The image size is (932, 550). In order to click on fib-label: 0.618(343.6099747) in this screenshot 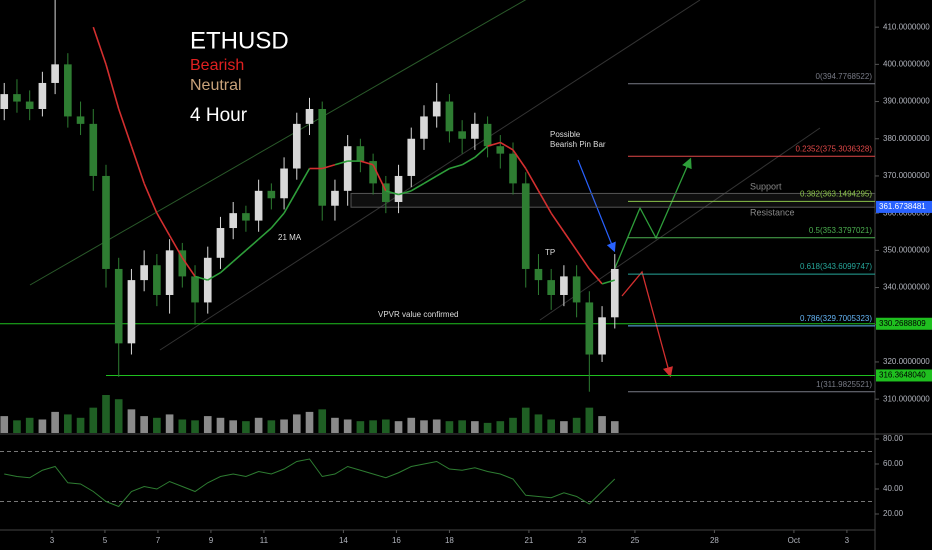, I will do `click(836, 266)`.